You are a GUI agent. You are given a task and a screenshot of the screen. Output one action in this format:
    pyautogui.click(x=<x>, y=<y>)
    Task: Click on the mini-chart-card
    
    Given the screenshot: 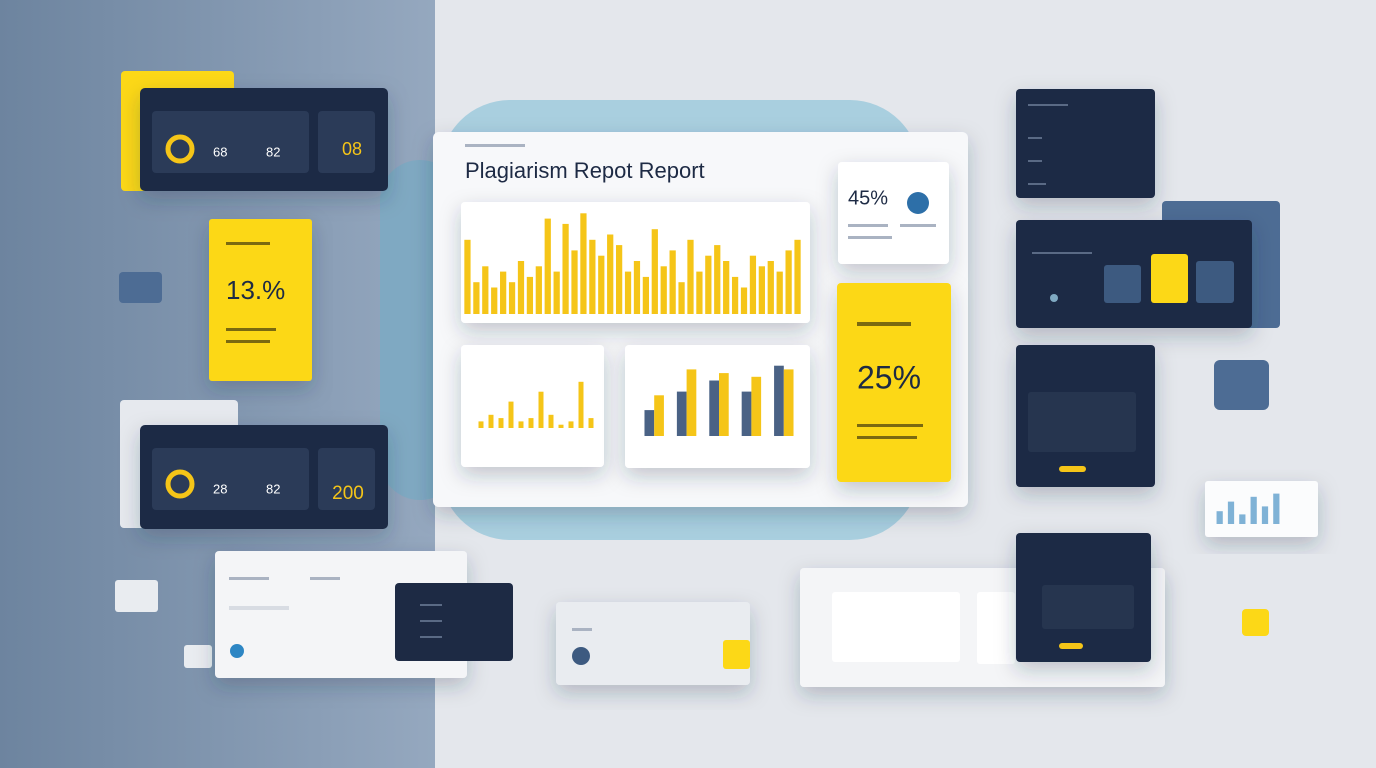 What is the action you would take?
    pyautogui.click(x=1261, y=509)
    